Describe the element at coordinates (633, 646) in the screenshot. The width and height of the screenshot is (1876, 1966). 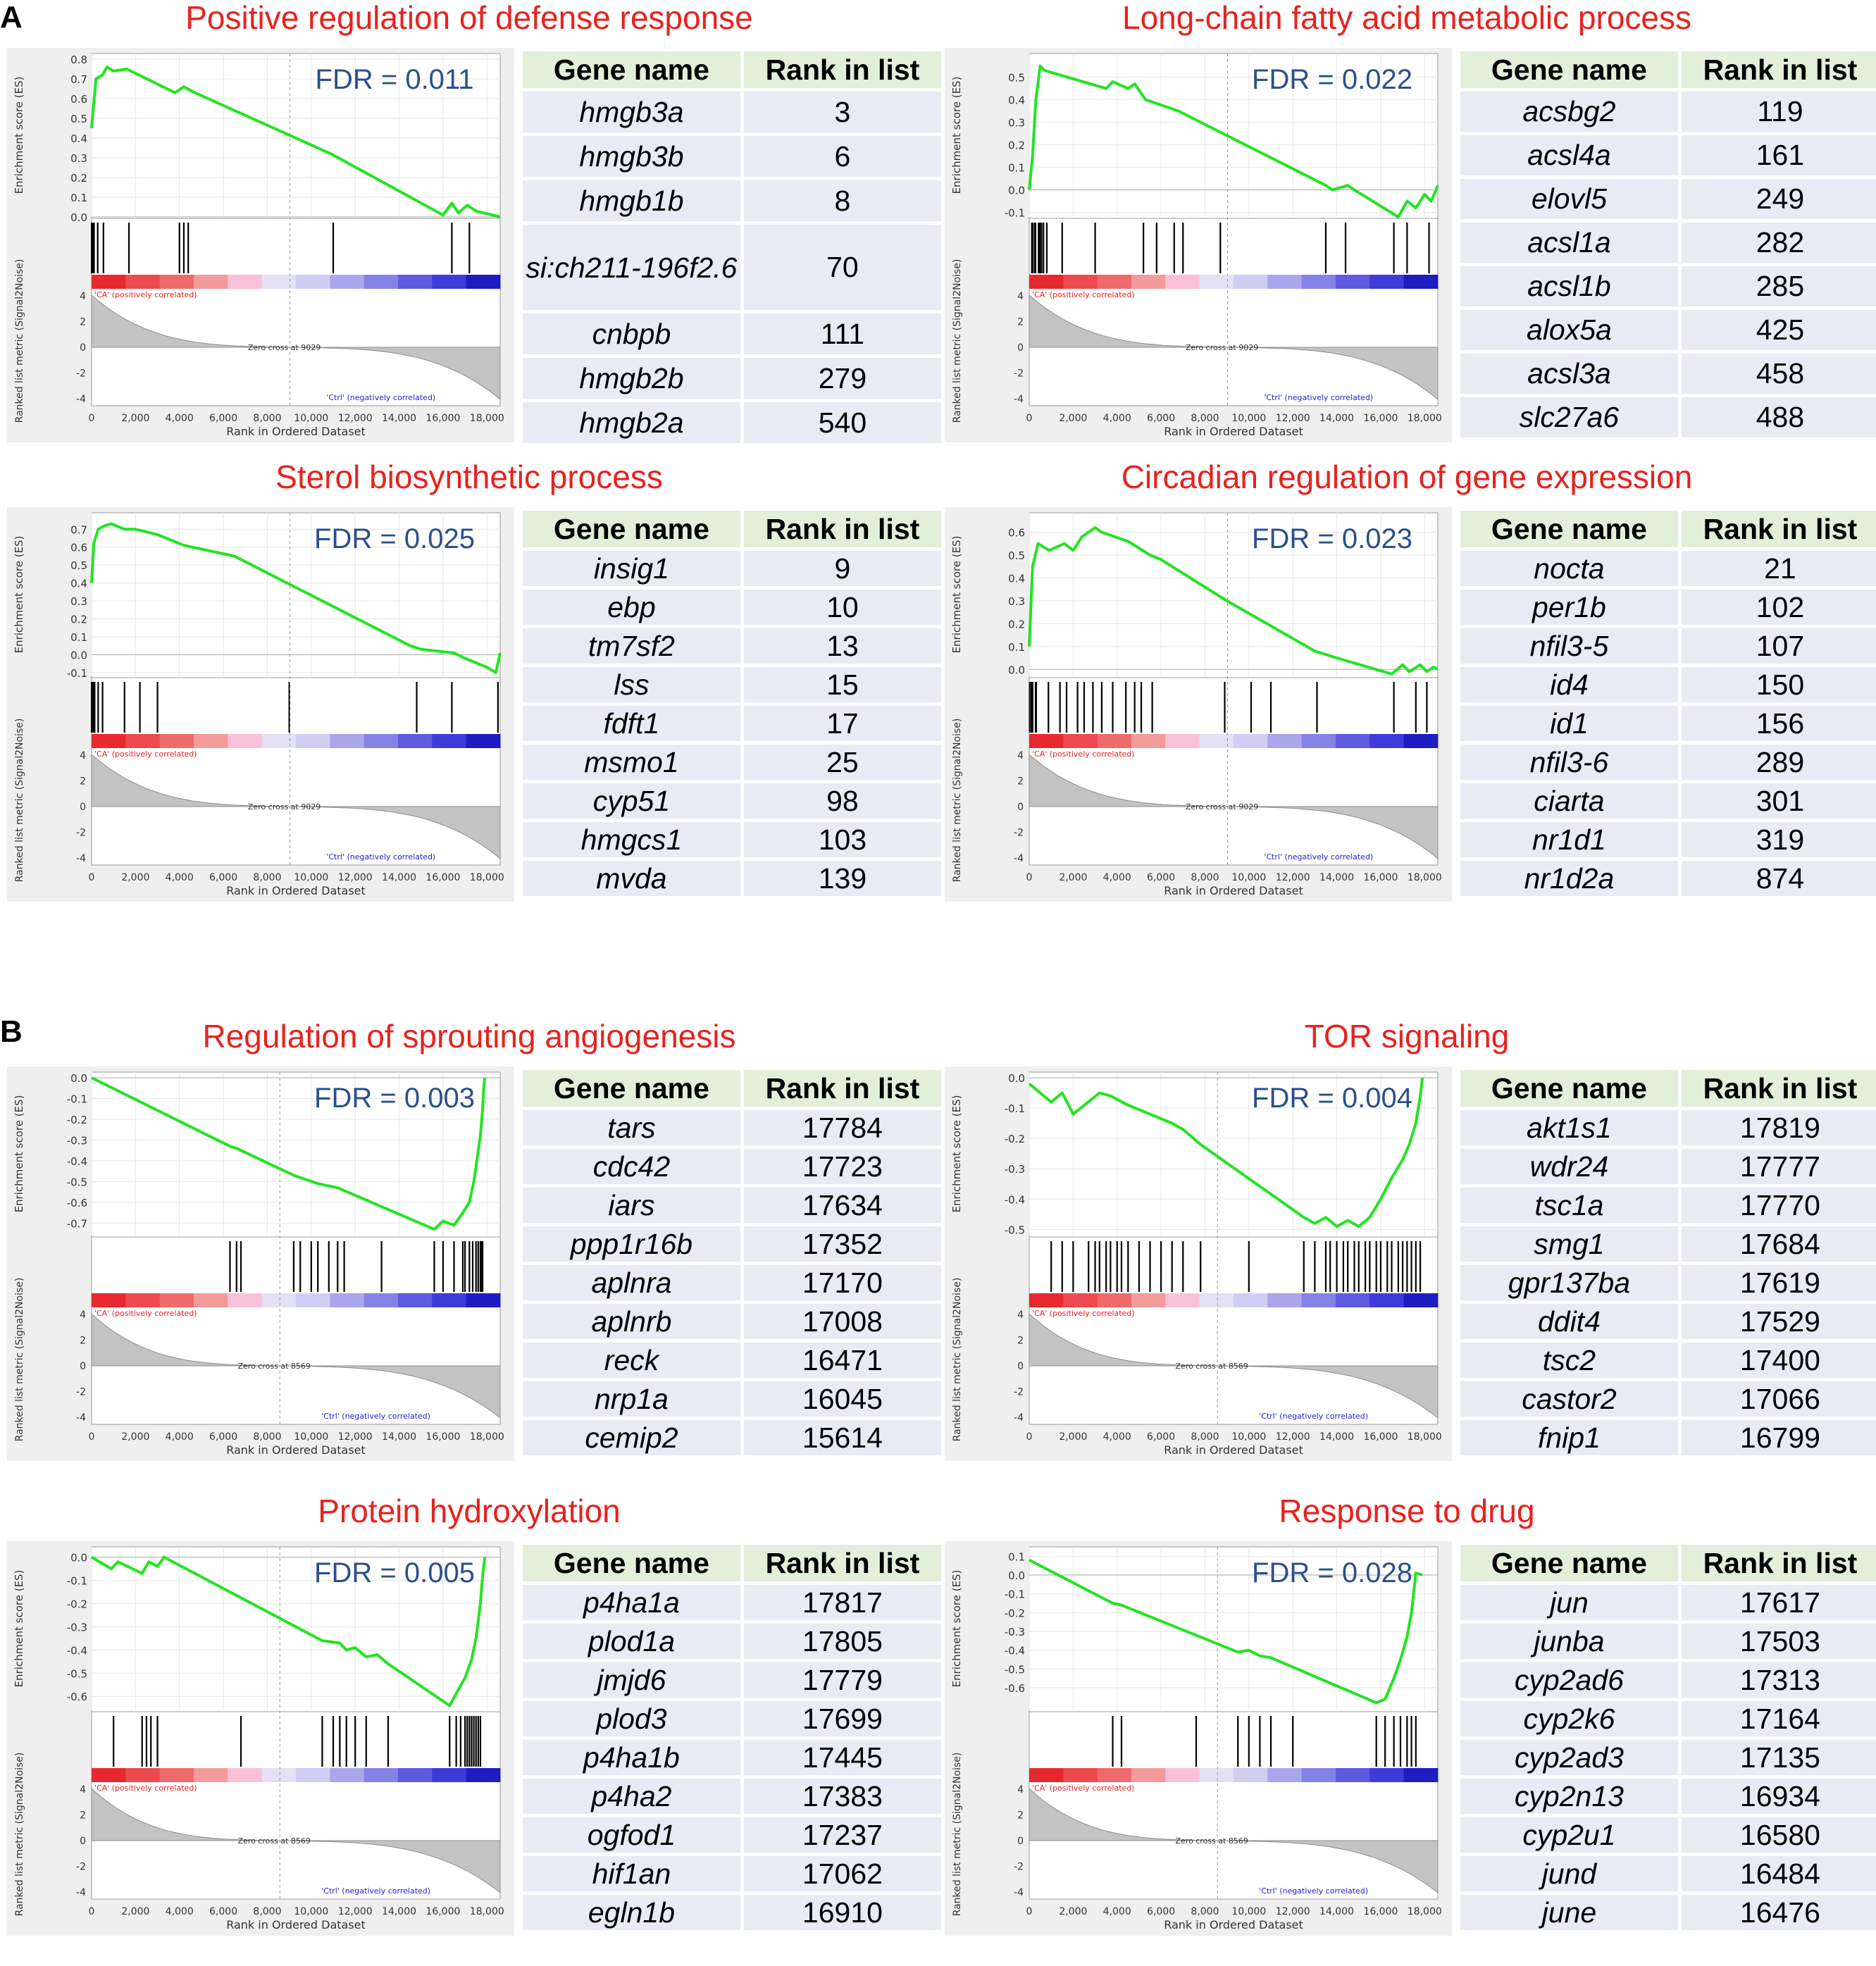
I see `gene-name-cell: tm7sf2` at that location.